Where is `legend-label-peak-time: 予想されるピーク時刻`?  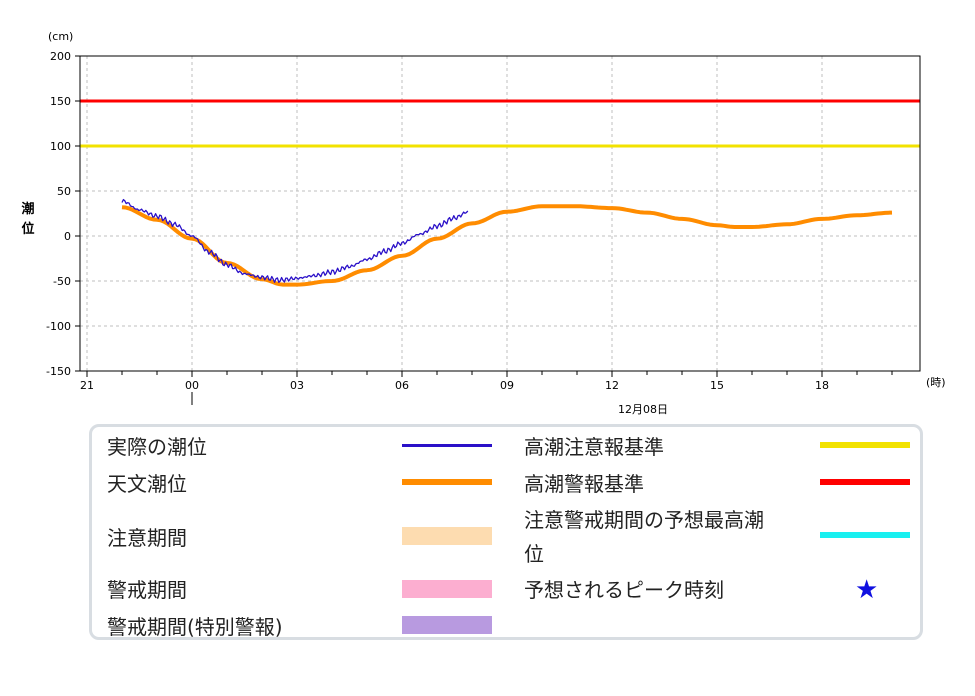 legend-label-peak-time: 予想されるピーク時刻 is located at coordinates (624, 590).